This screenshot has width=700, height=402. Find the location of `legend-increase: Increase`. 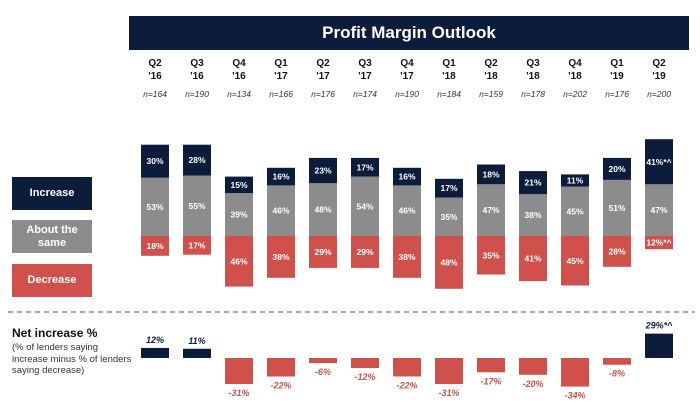

legend-increase: Increase is located at coordinates (52, 193).